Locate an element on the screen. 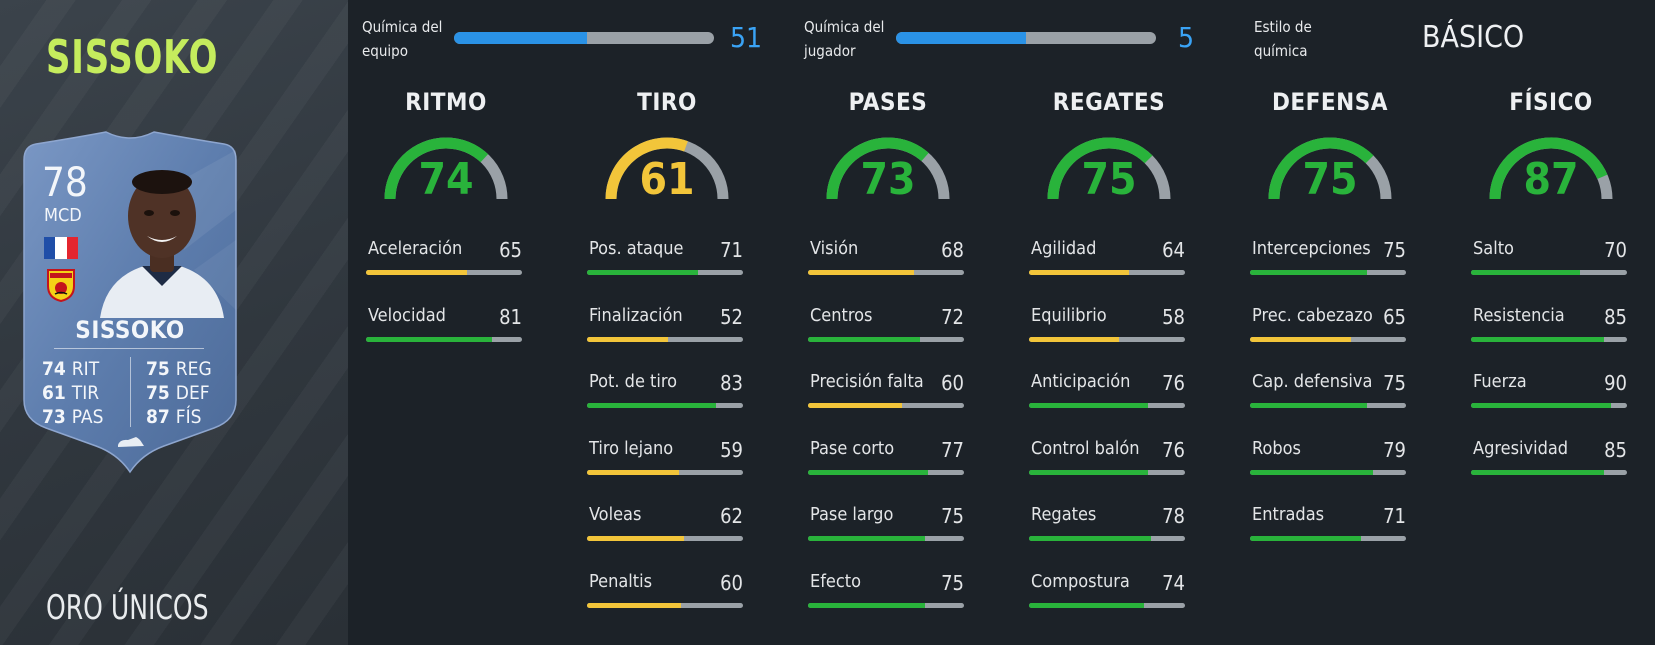  attribute-row: Agilidad 64 is located at coordinates (1109, 258).